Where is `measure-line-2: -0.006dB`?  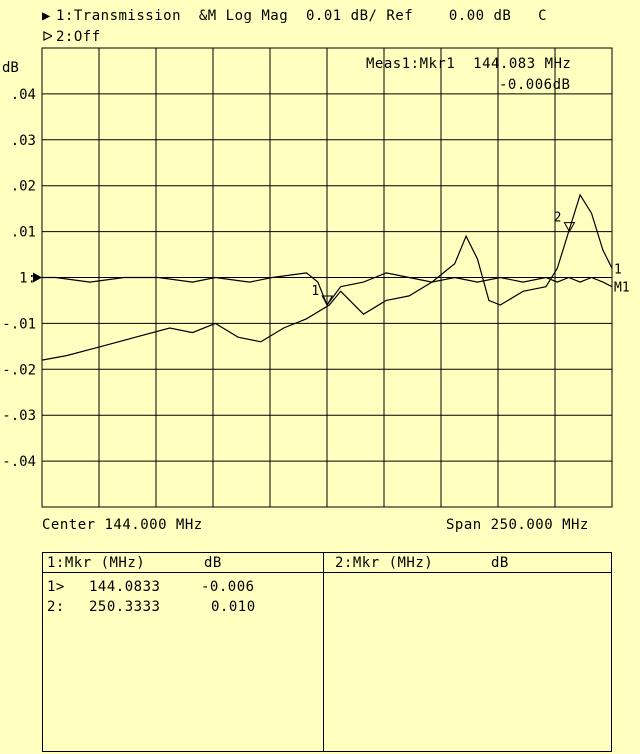
measure-line-2: -0.006dB is located at coordinates (535, 85).